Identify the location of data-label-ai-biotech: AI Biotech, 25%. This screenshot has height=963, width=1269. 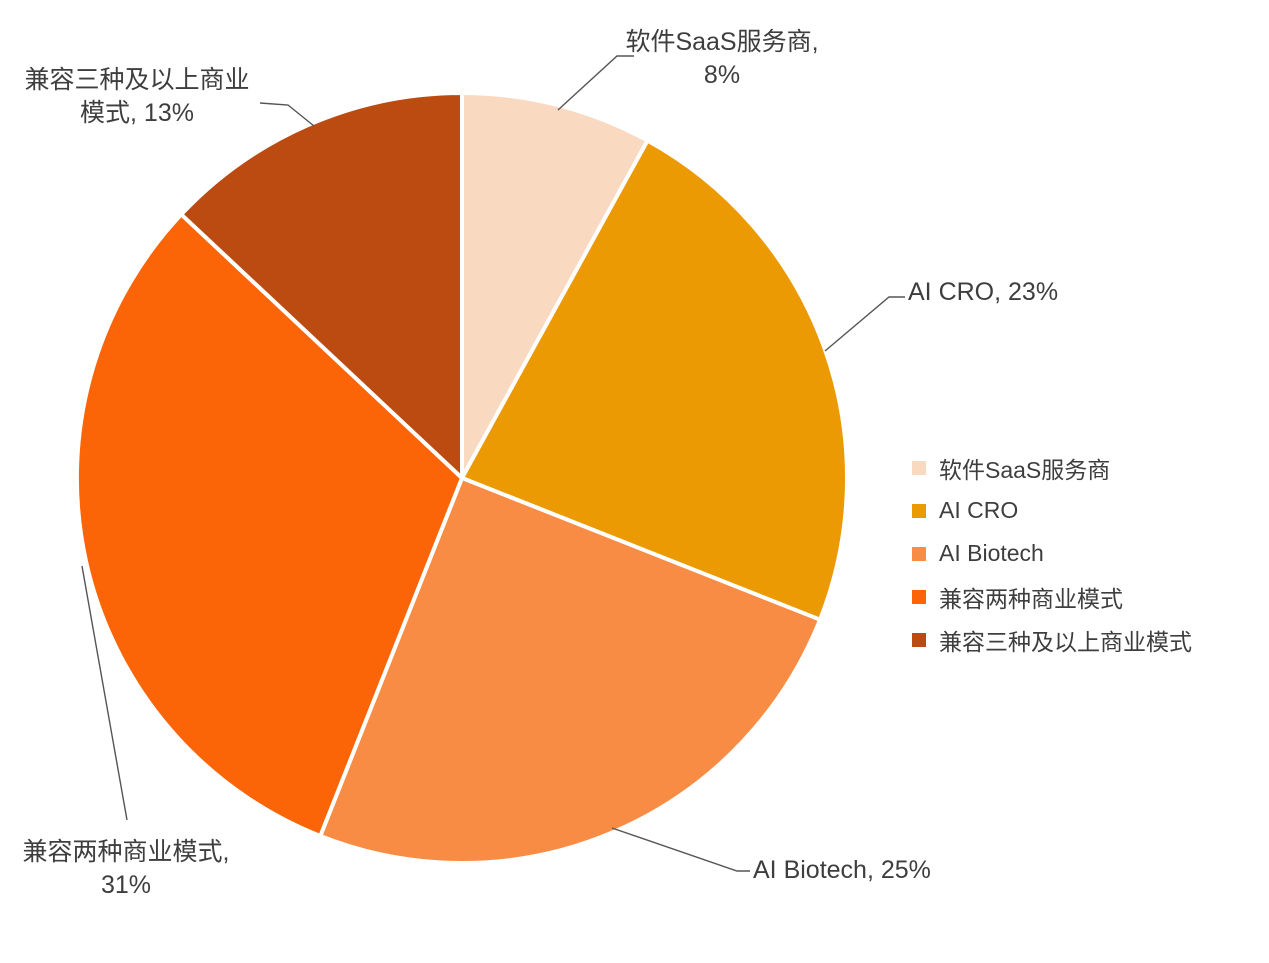
(842, 870).